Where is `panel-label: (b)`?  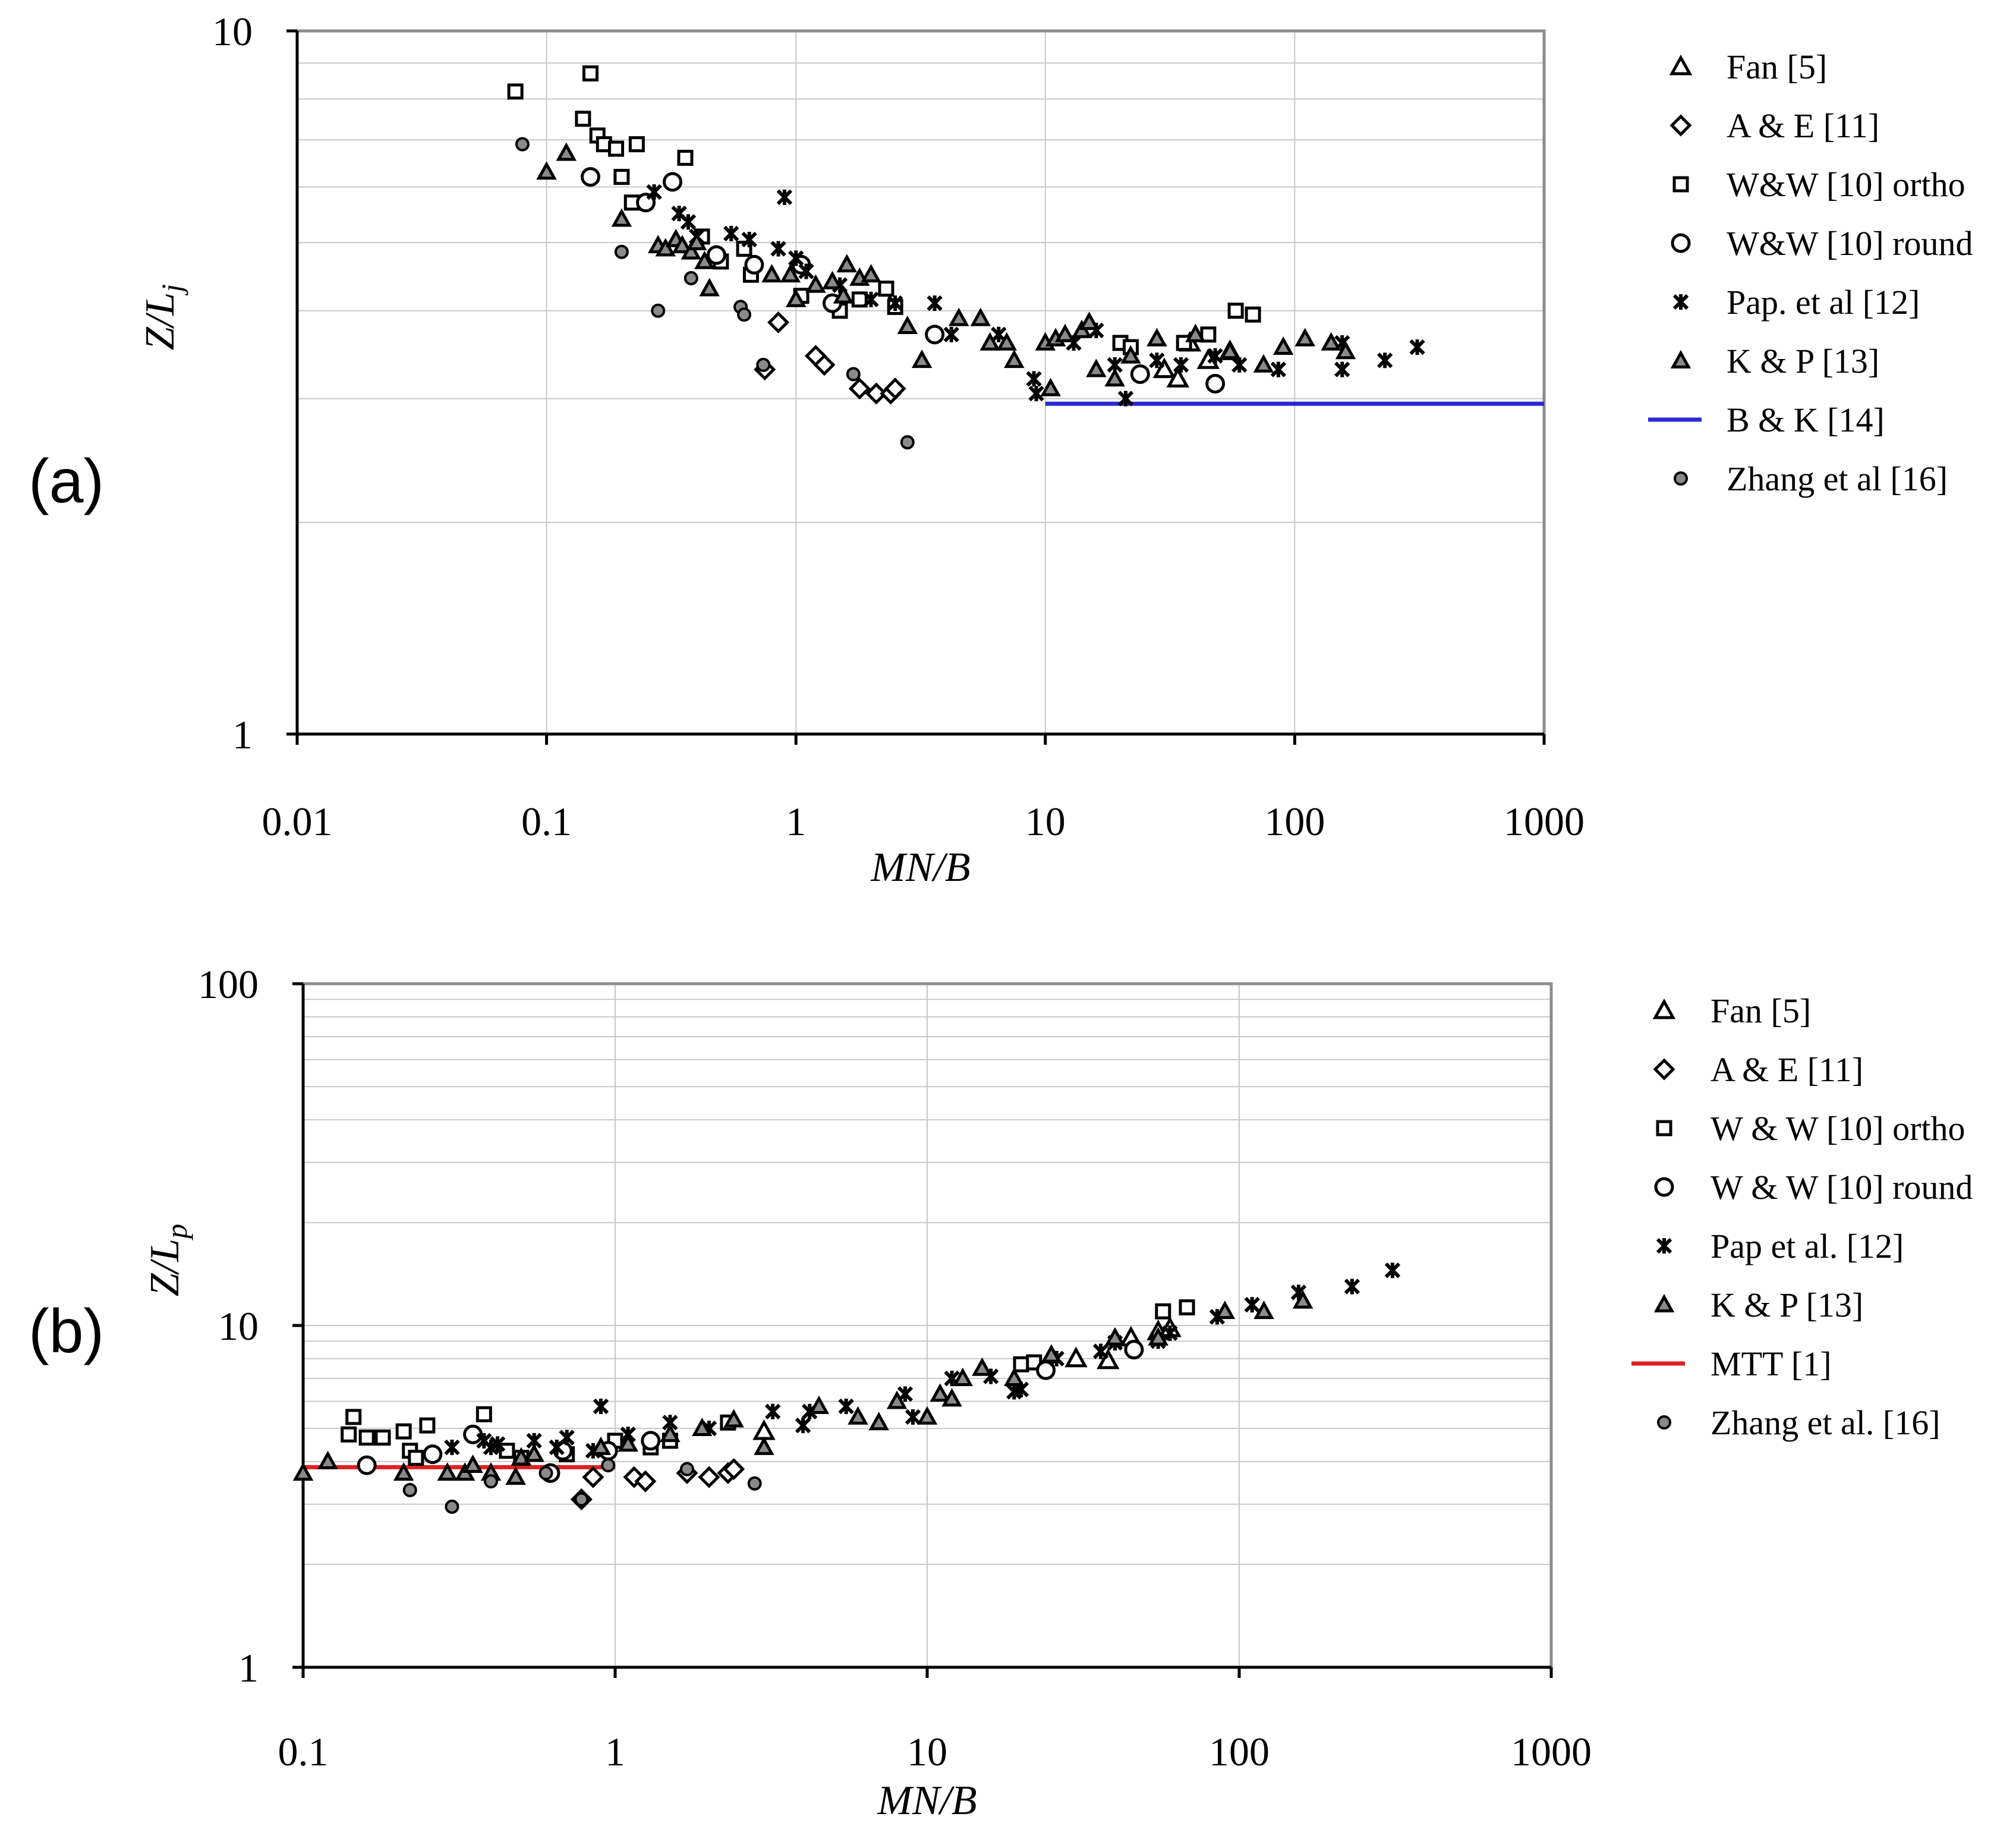
panel-label: (b) is located at coordinates (66, 1331).